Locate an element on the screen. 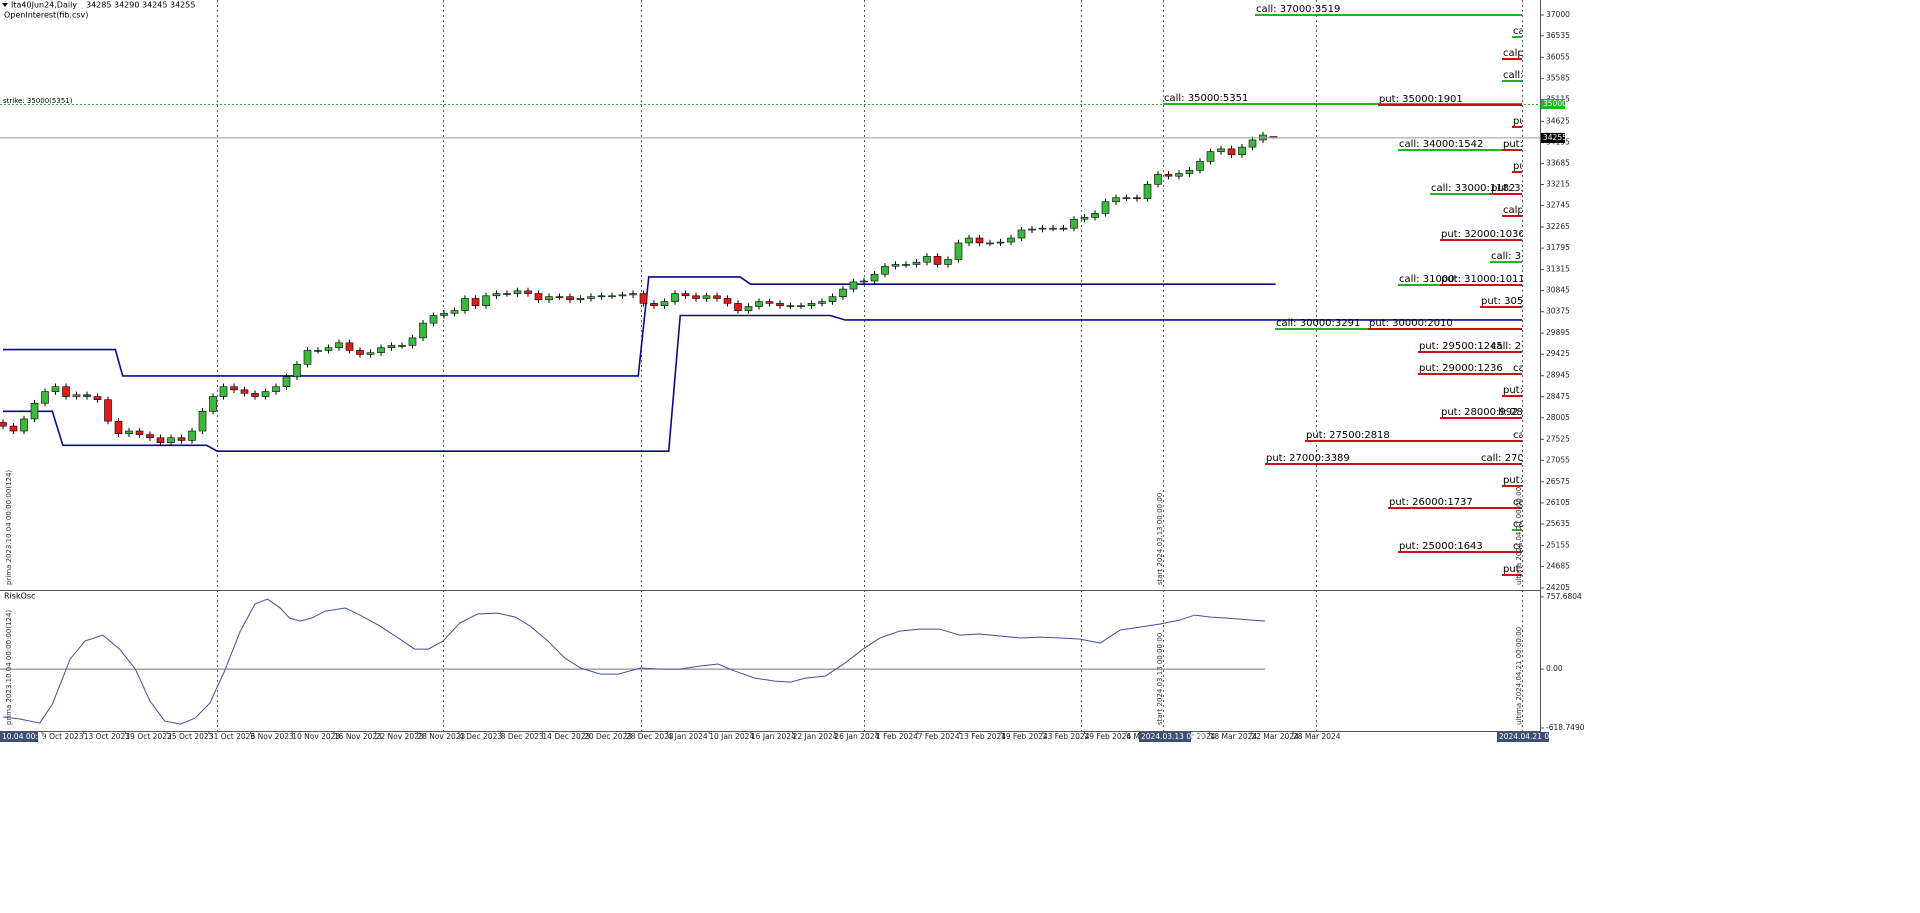 This screenshot has height=913, width=1920. y-tick-label: 30375 is located at coordinates (1558, 311).